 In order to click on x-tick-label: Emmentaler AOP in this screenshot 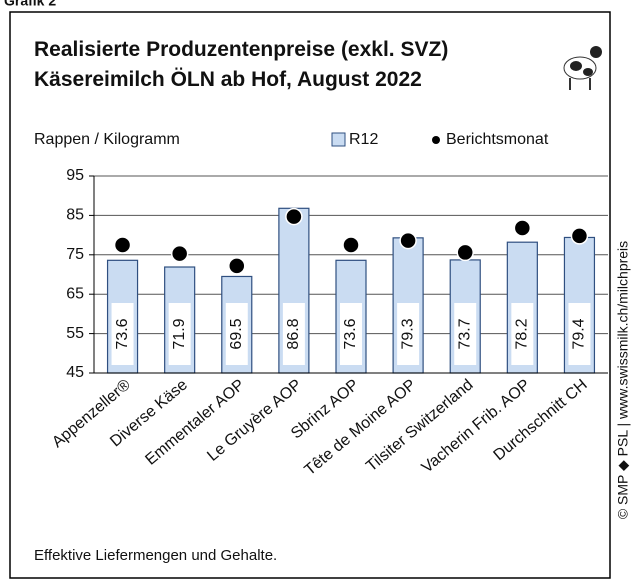, I will do `click(195, 422)`.